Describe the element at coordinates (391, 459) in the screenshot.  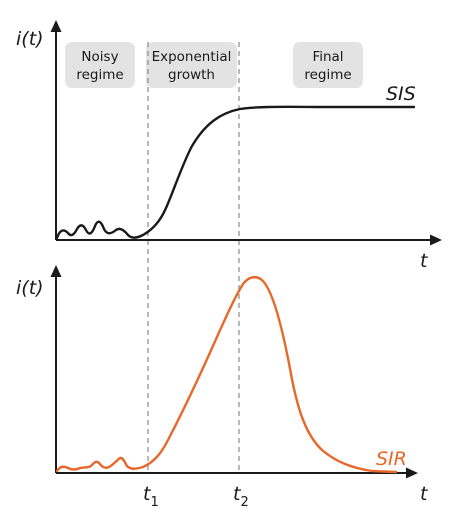
I see `sir-curve-label: SIR` at that location.